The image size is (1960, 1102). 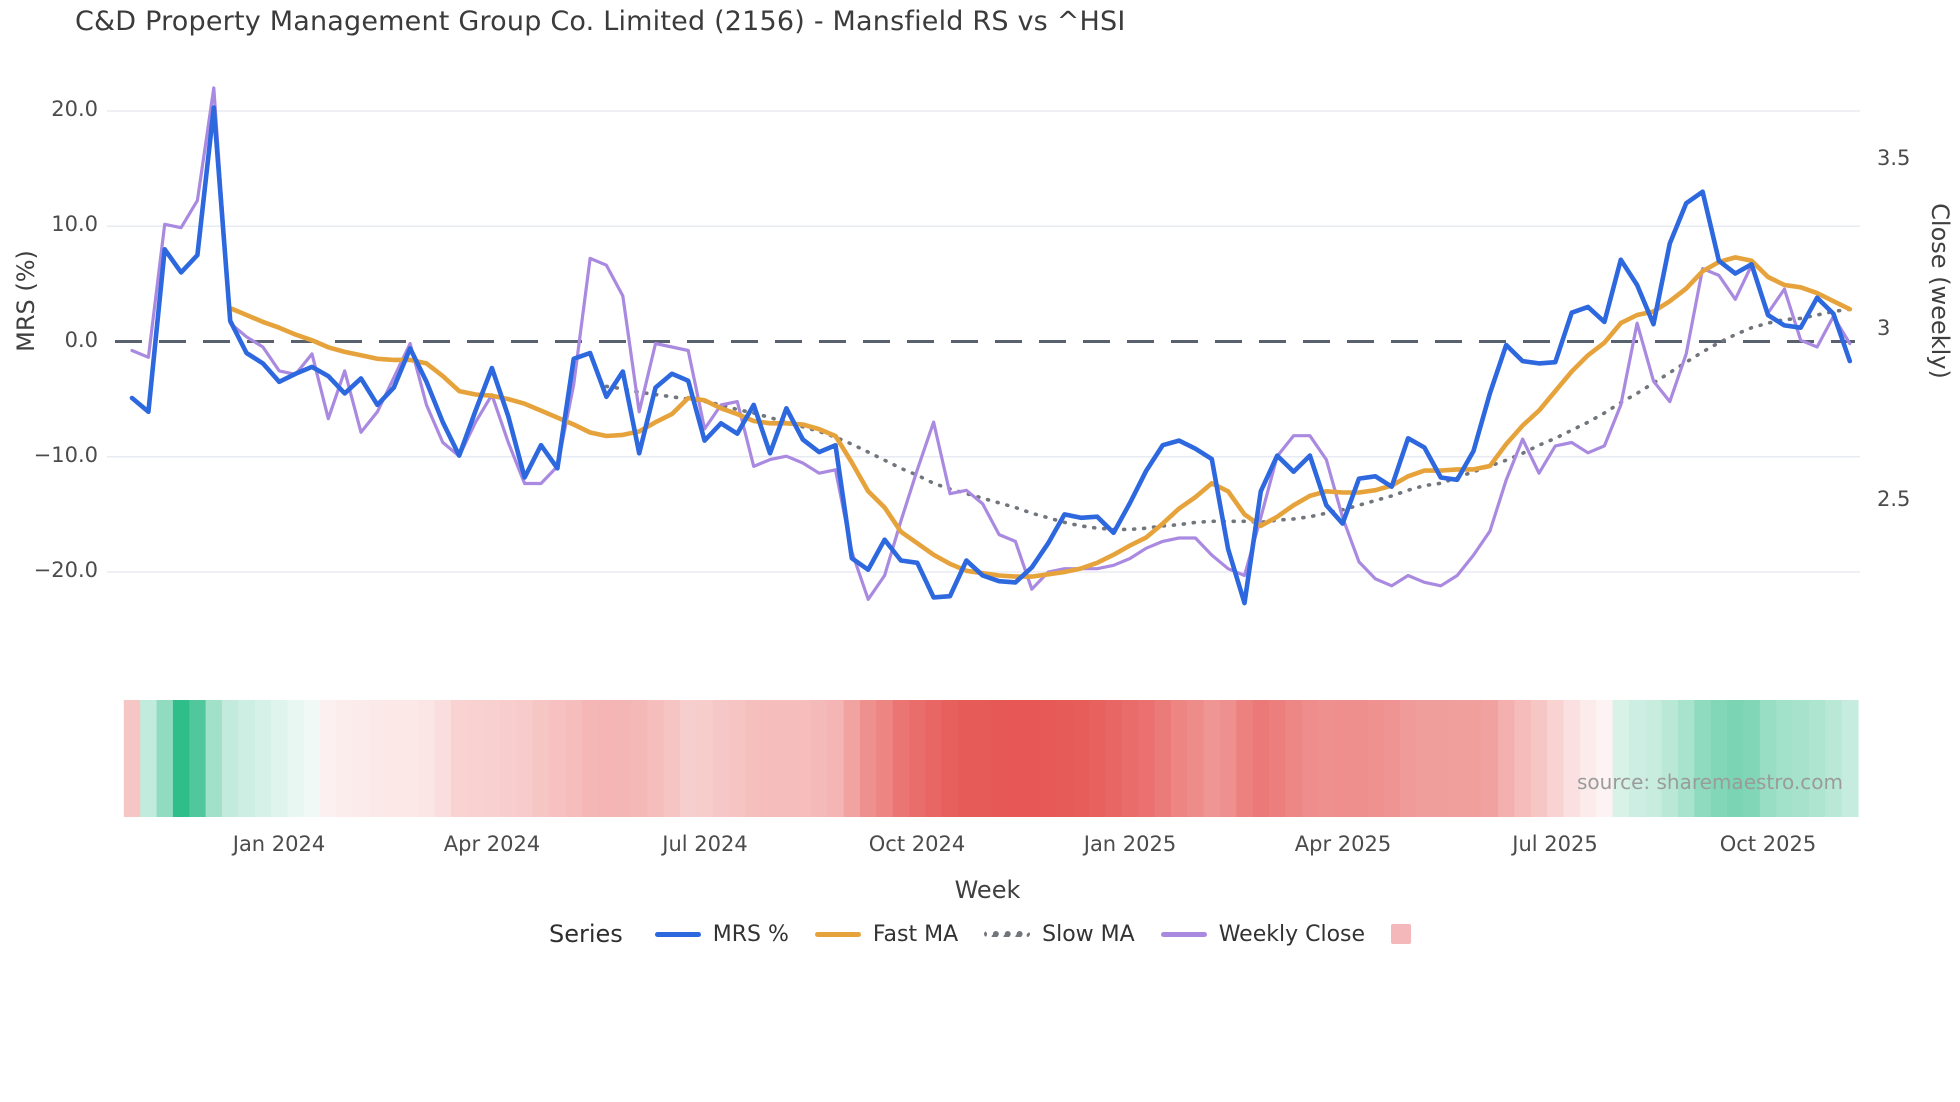 What do you see at coordinates (1401, 934) in the screenshot?
I see `legend-heatmap-swatch-icon` at bounding box center [1401, 934].